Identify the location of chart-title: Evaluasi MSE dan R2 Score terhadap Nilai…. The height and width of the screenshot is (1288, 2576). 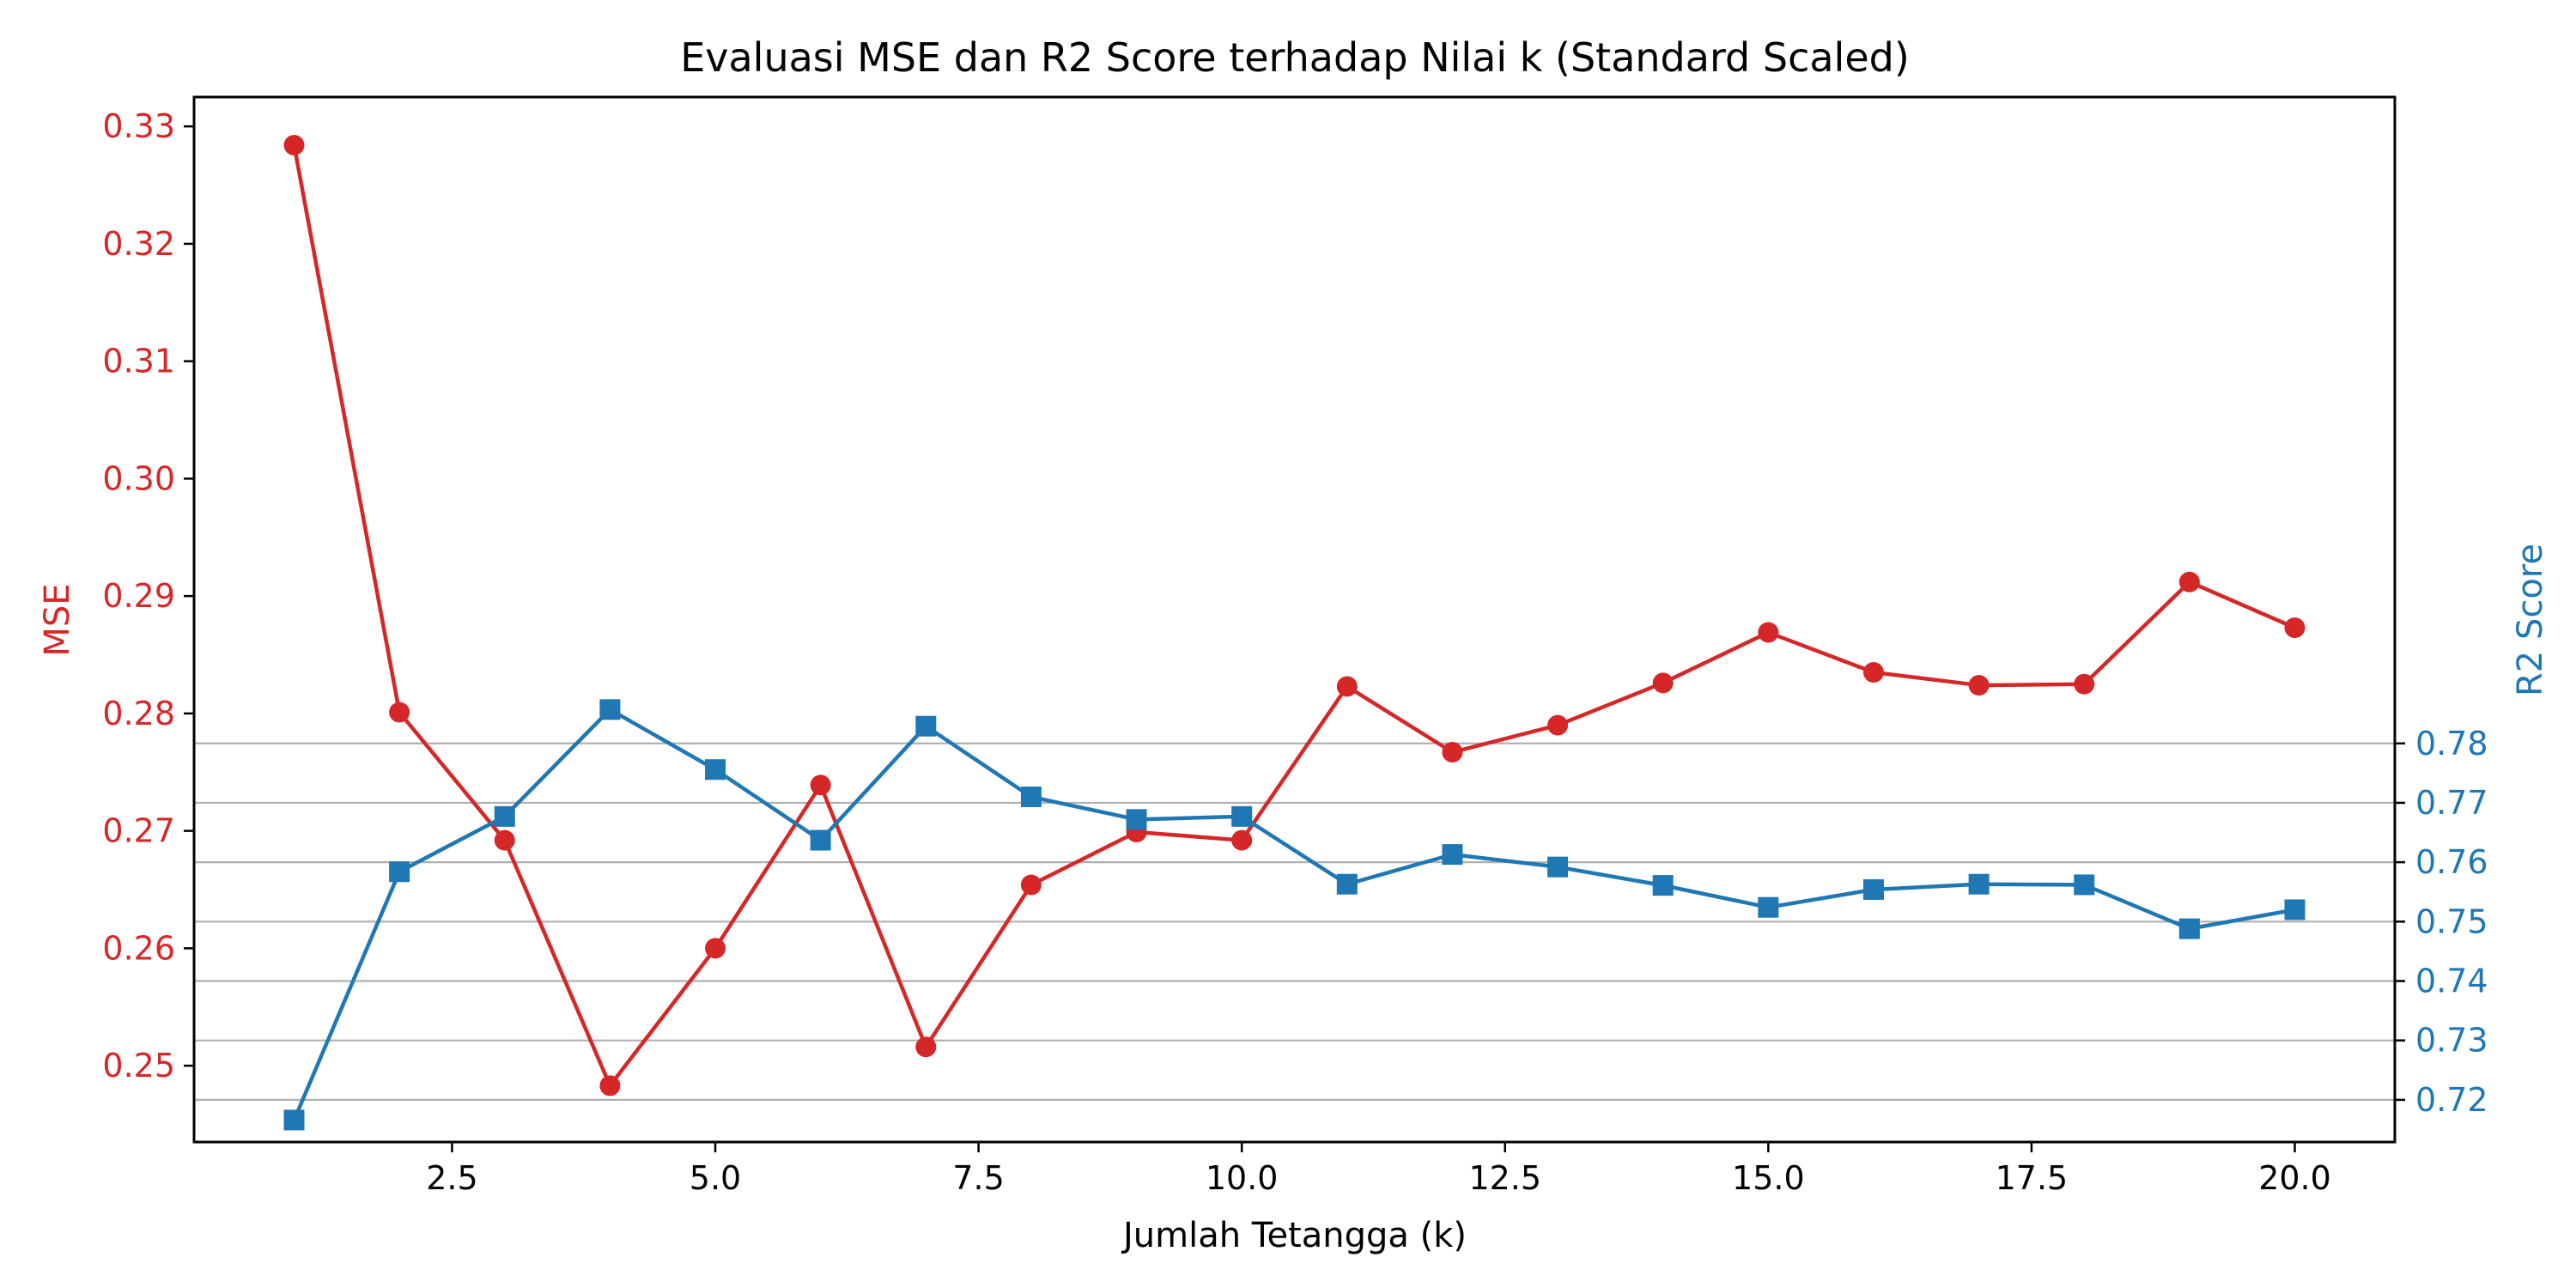
(1295, 58).